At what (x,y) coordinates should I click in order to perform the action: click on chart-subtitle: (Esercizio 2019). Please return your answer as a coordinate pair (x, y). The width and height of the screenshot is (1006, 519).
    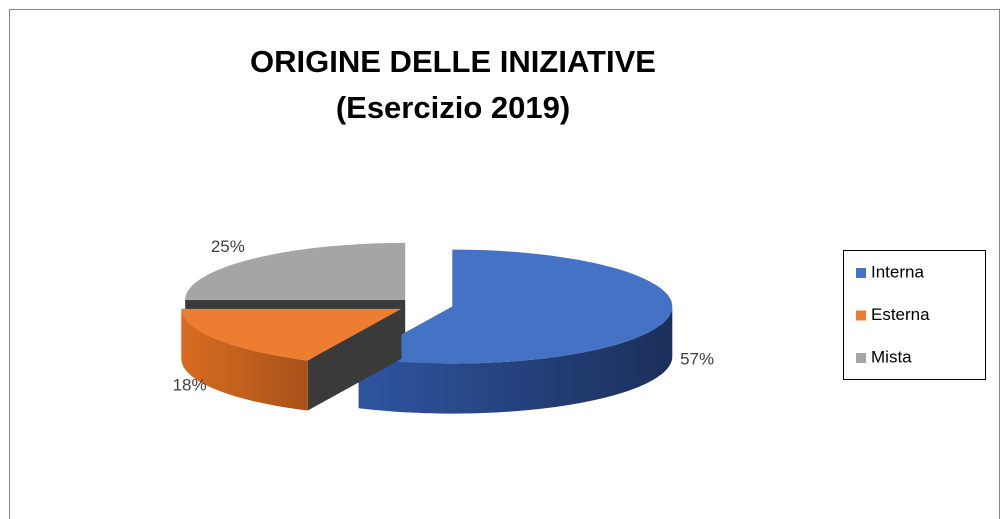
    Looking at the image, I should click on (453, 107).